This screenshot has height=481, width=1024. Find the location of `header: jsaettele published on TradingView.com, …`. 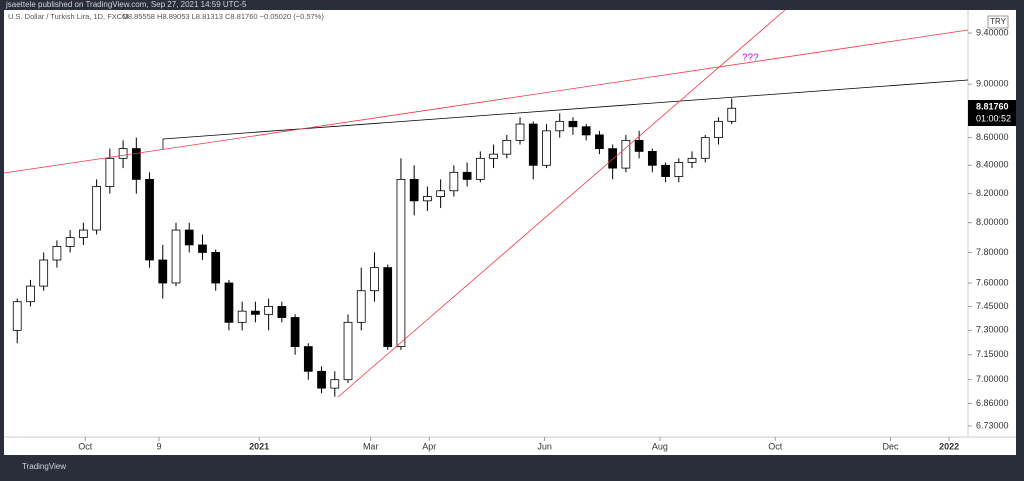

header: jsaettele published on TradingView.com, … is located at coordinates (126, 4).